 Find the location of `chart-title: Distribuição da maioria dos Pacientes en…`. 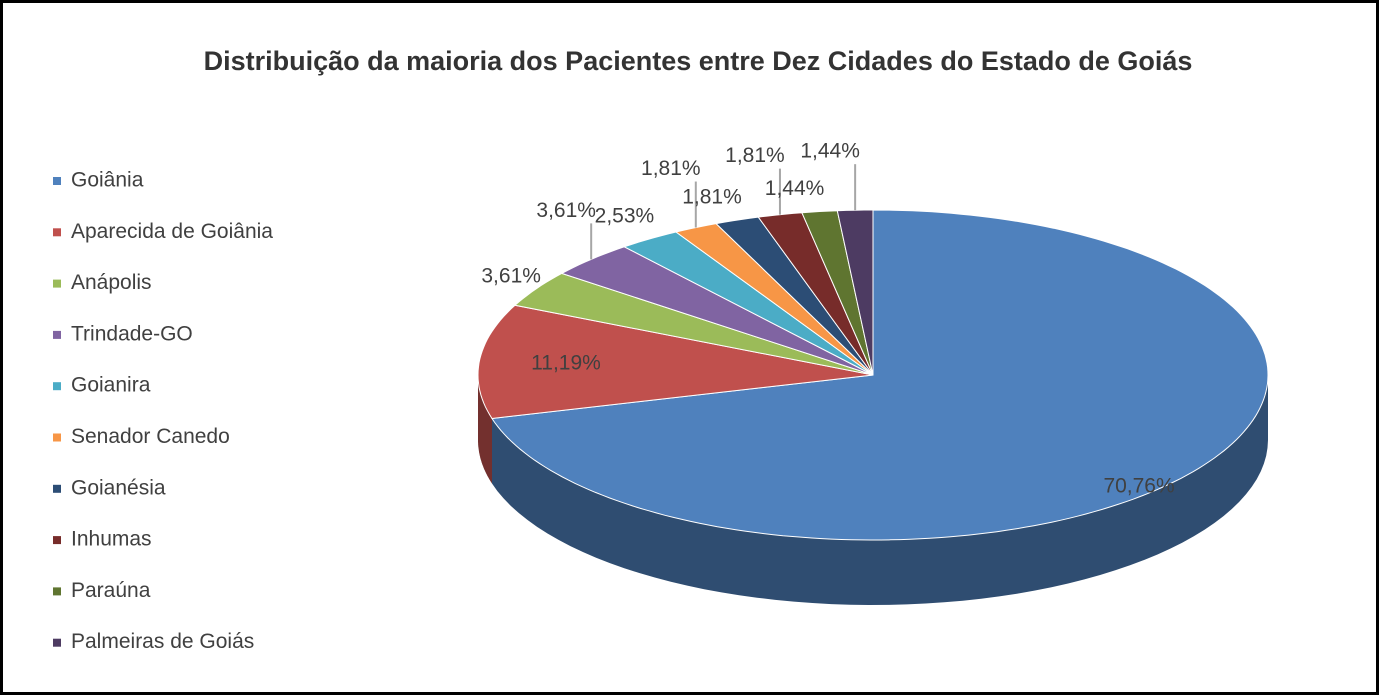

chart-title: Distribuição da maioria dos Pacientes en… is located at coordinates (698, 61).